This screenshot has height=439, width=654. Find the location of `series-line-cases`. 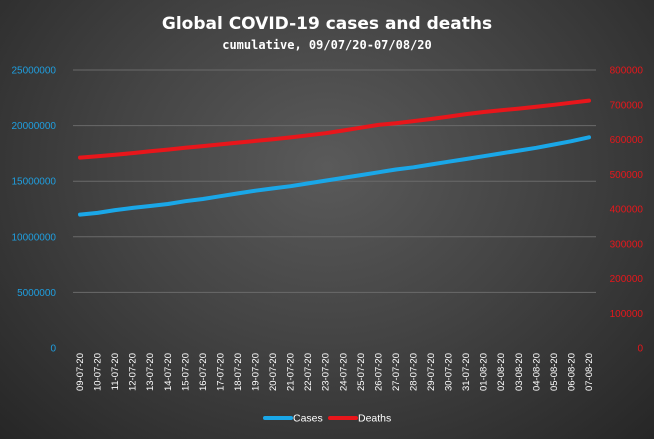

series-line-cases is located at coordinates (334, 176).